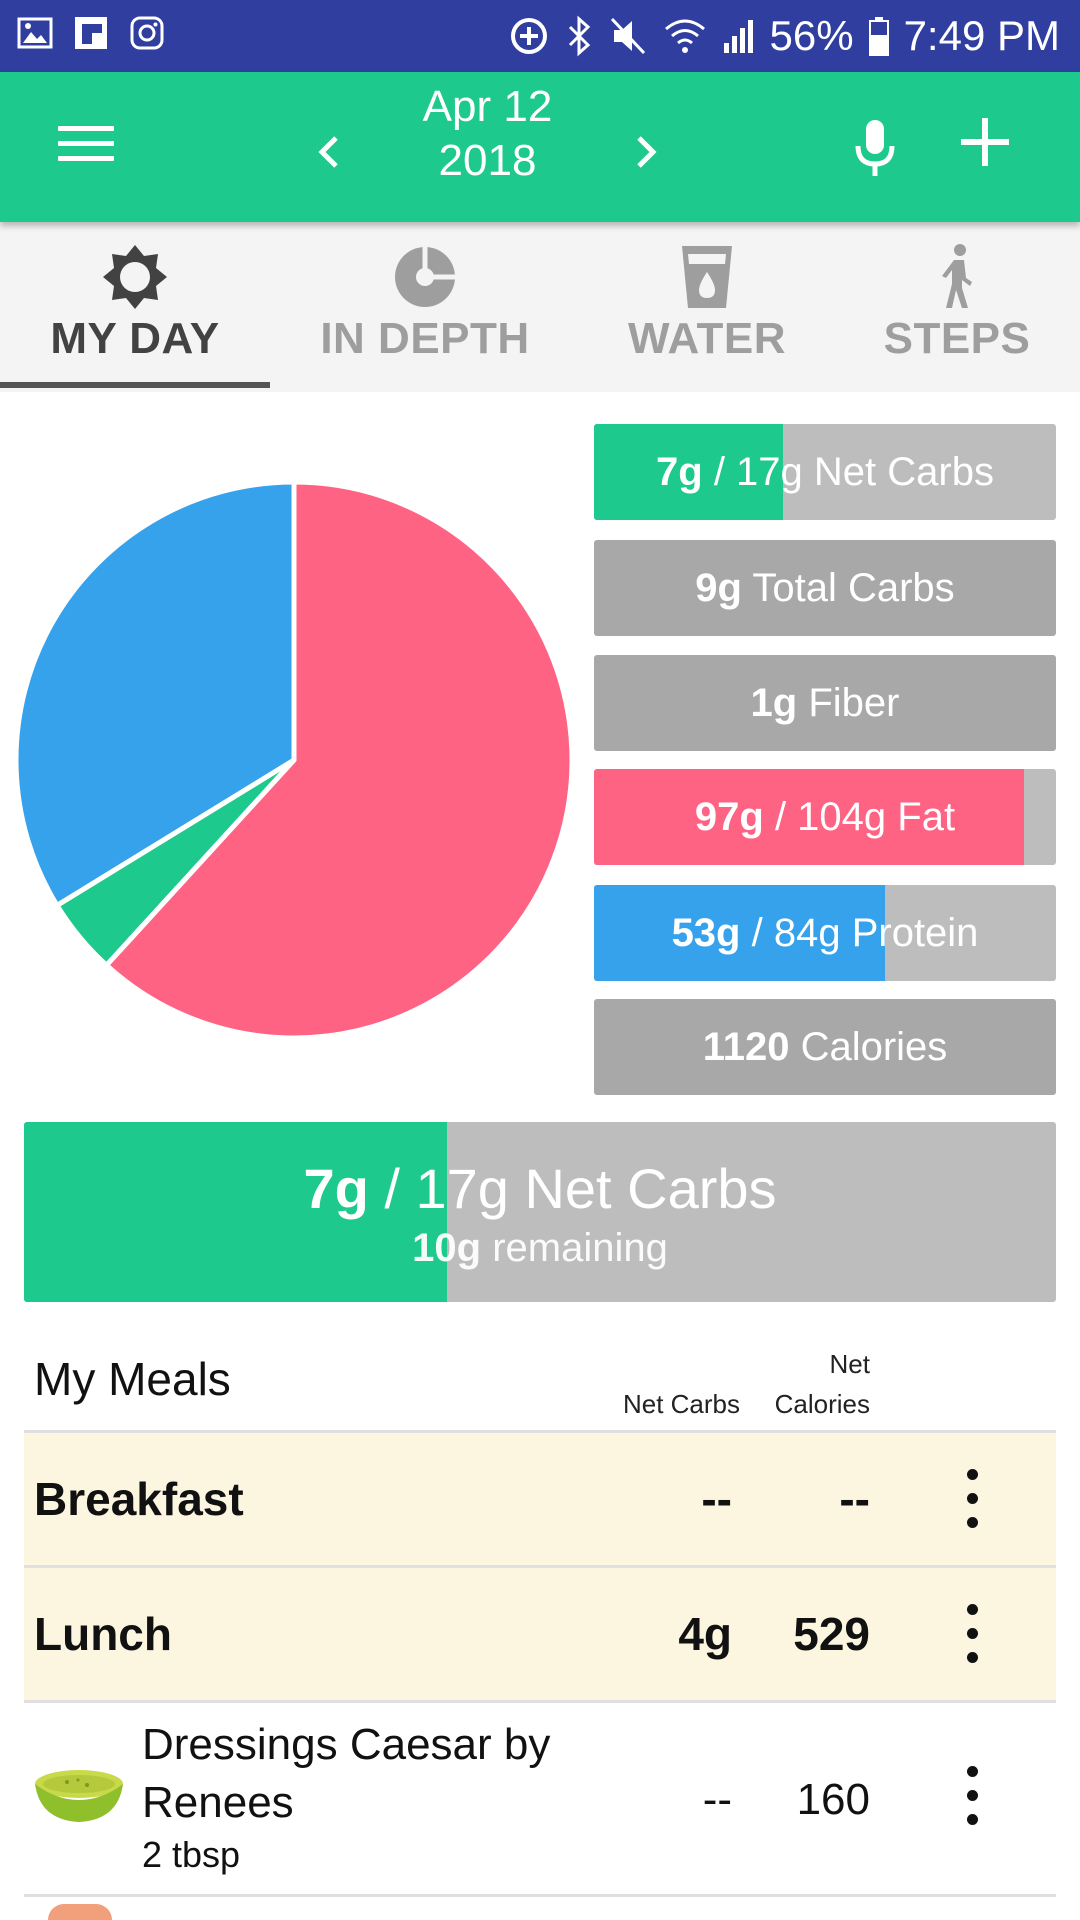 The width and height of the screenshot is (1080, 1920). What do you see at coordinates (447, 1248) in the screenshot?
I see `remaining-value: 10g` at bounding box center [447, 1248].